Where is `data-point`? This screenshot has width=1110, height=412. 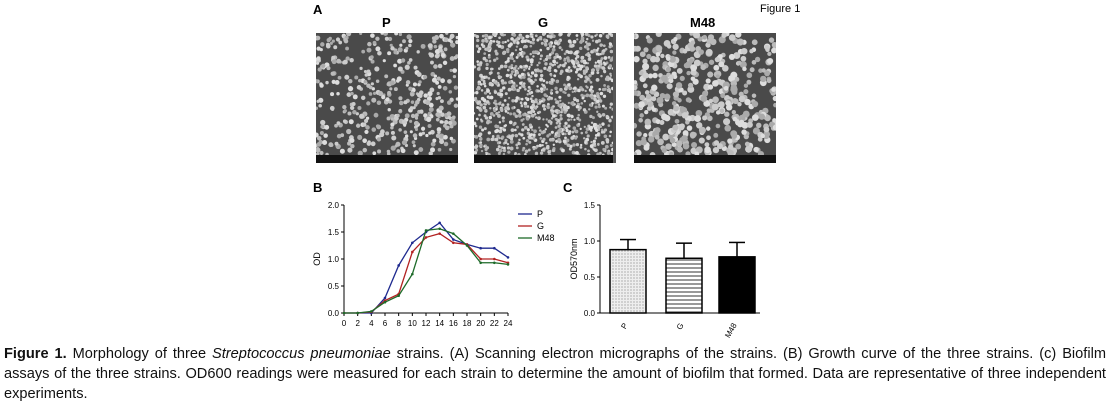 data-point is located at coordinates (453, 233).